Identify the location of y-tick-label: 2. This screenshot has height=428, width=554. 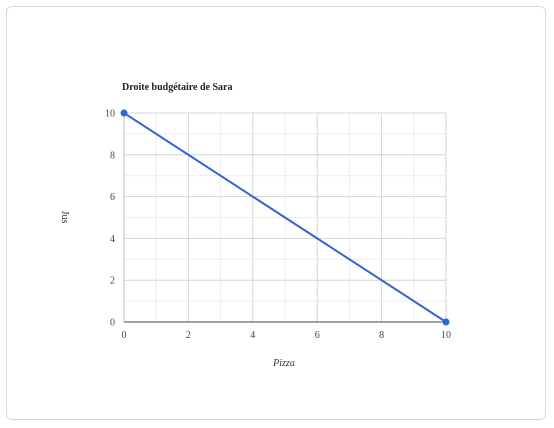
(112, 281).